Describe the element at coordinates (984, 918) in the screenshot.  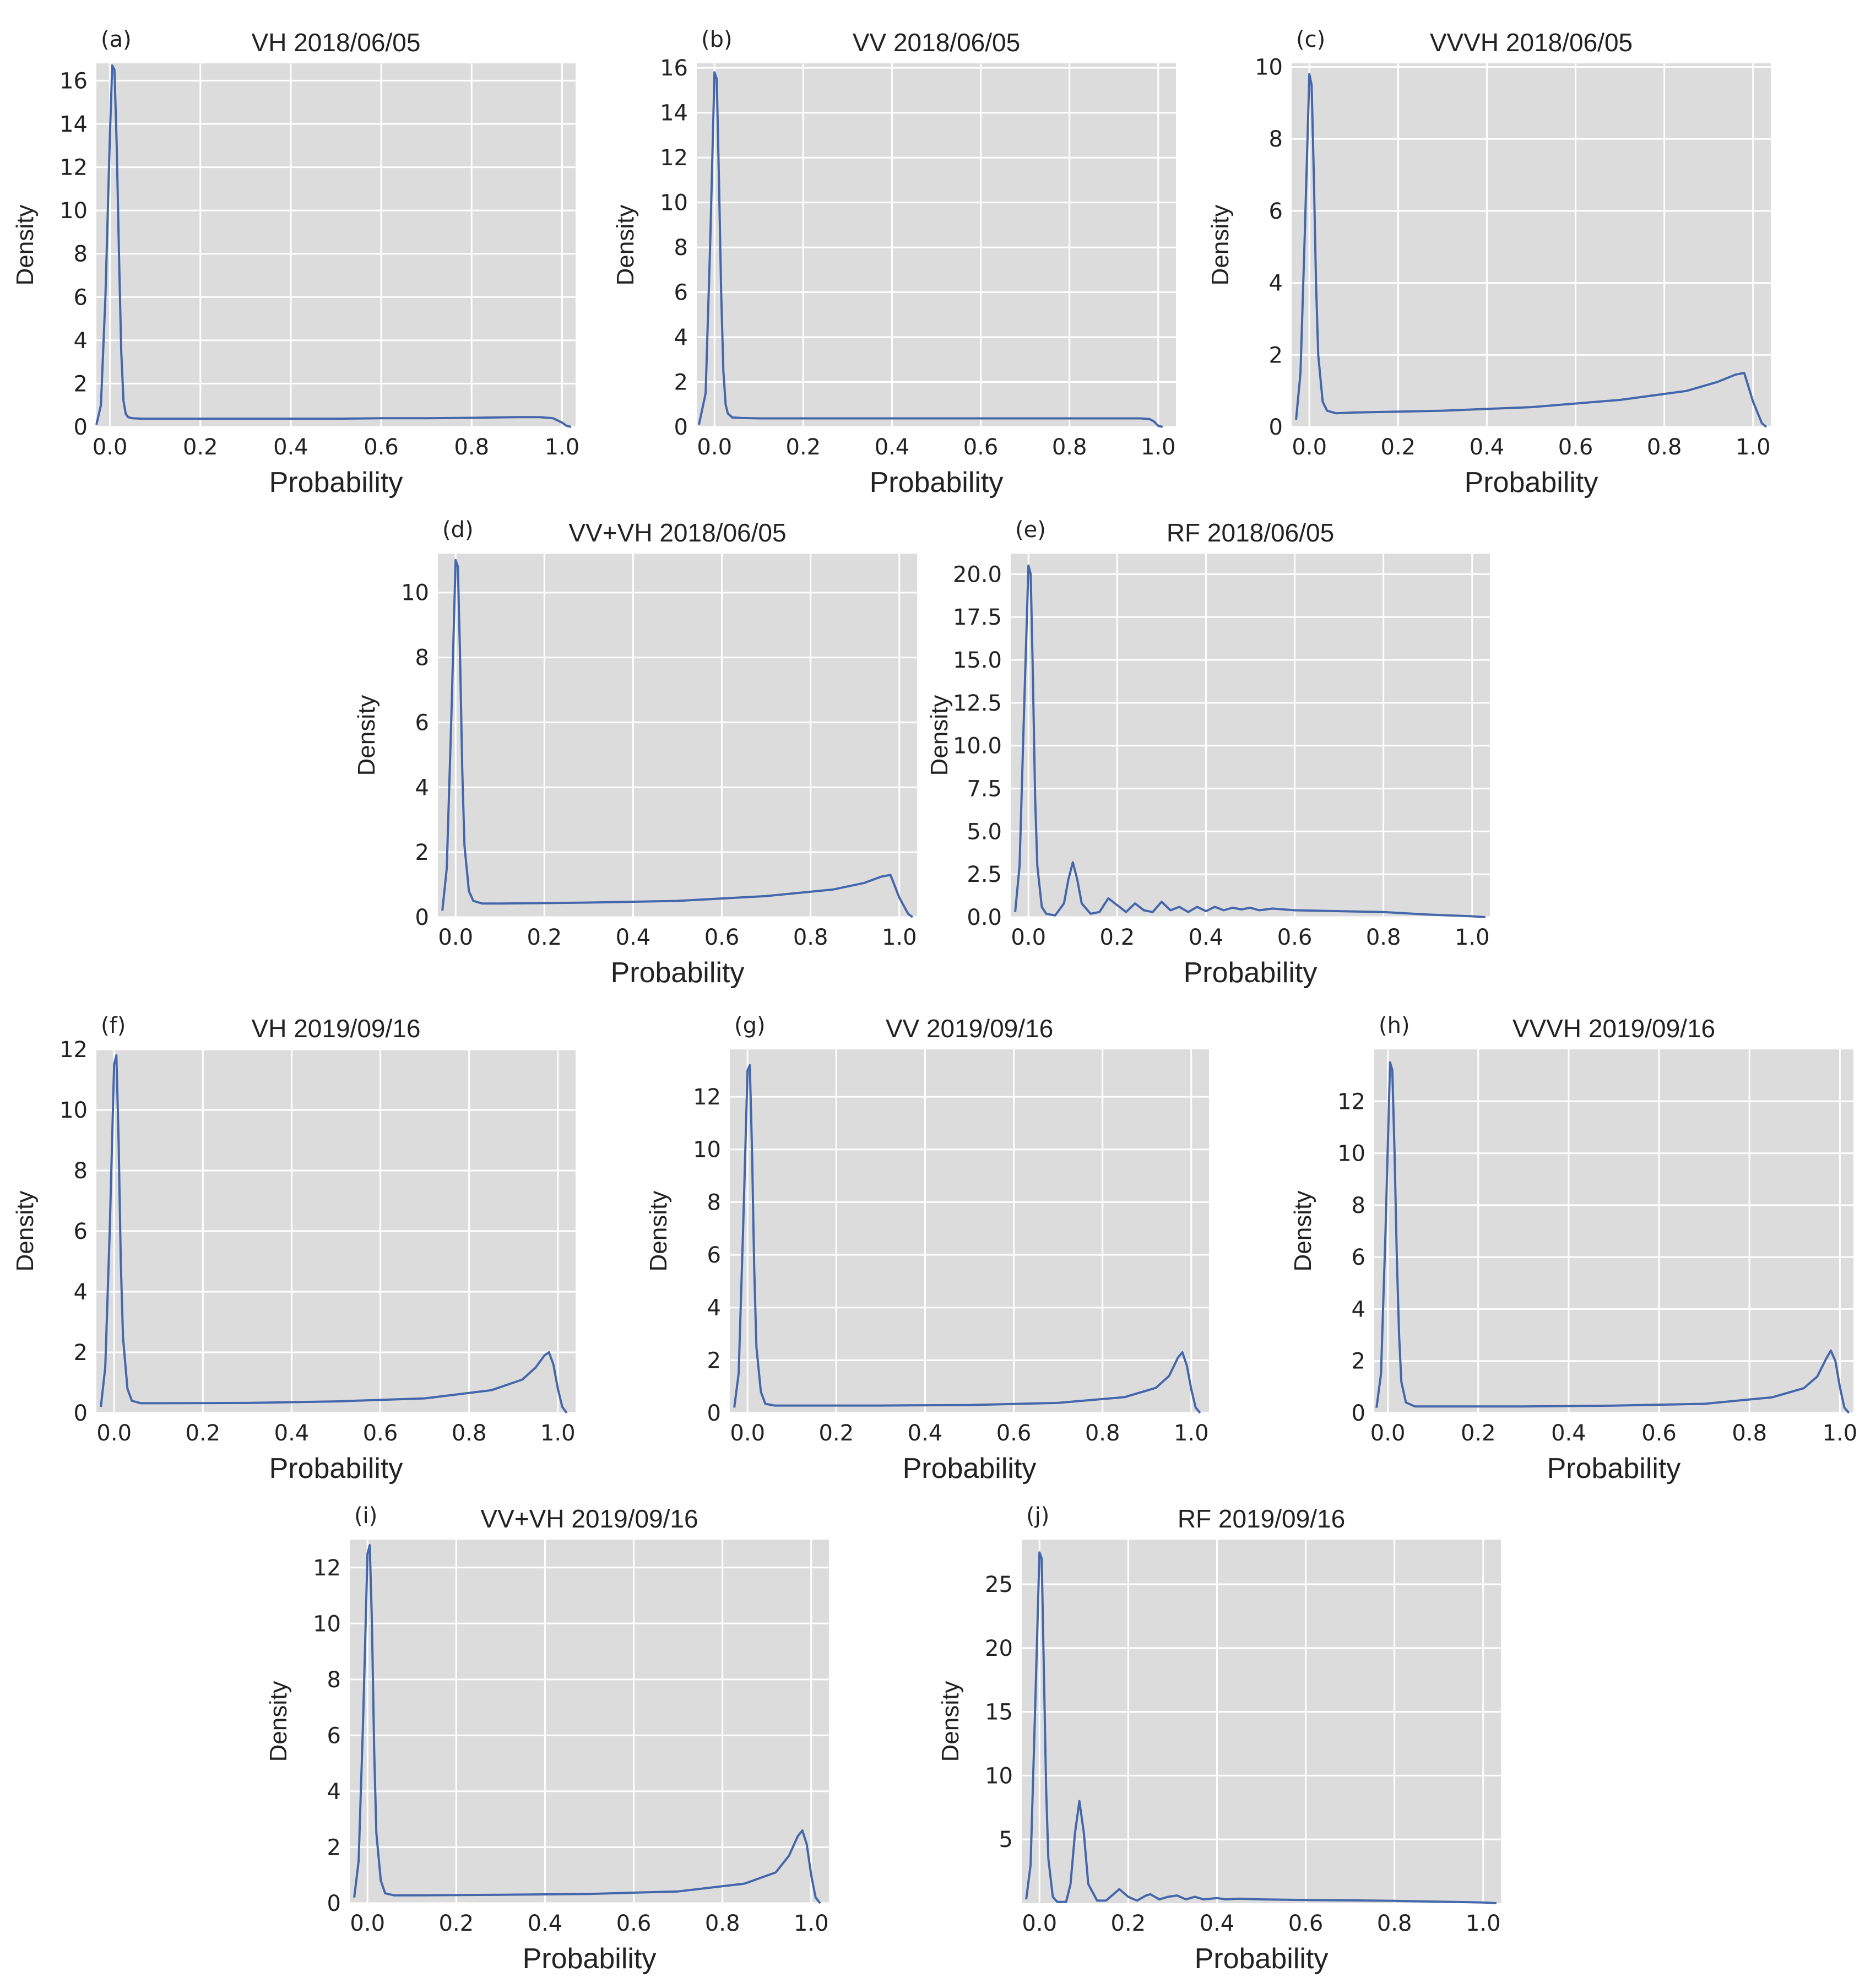
I see `y-tick-label: 0.0` at that location.